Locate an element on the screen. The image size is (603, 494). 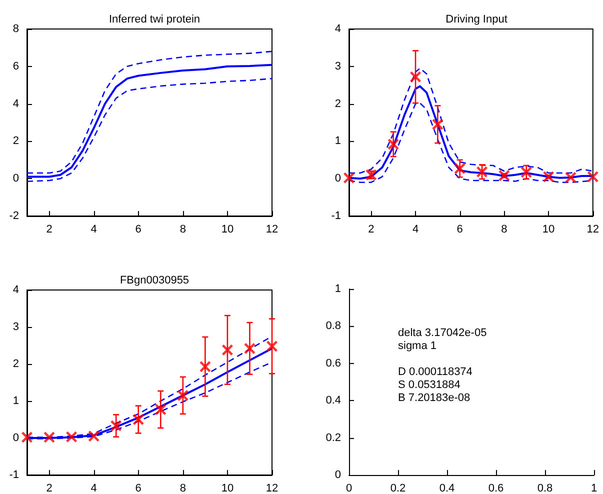
y-tick-label: 8 is located at coordinates (15, 29).